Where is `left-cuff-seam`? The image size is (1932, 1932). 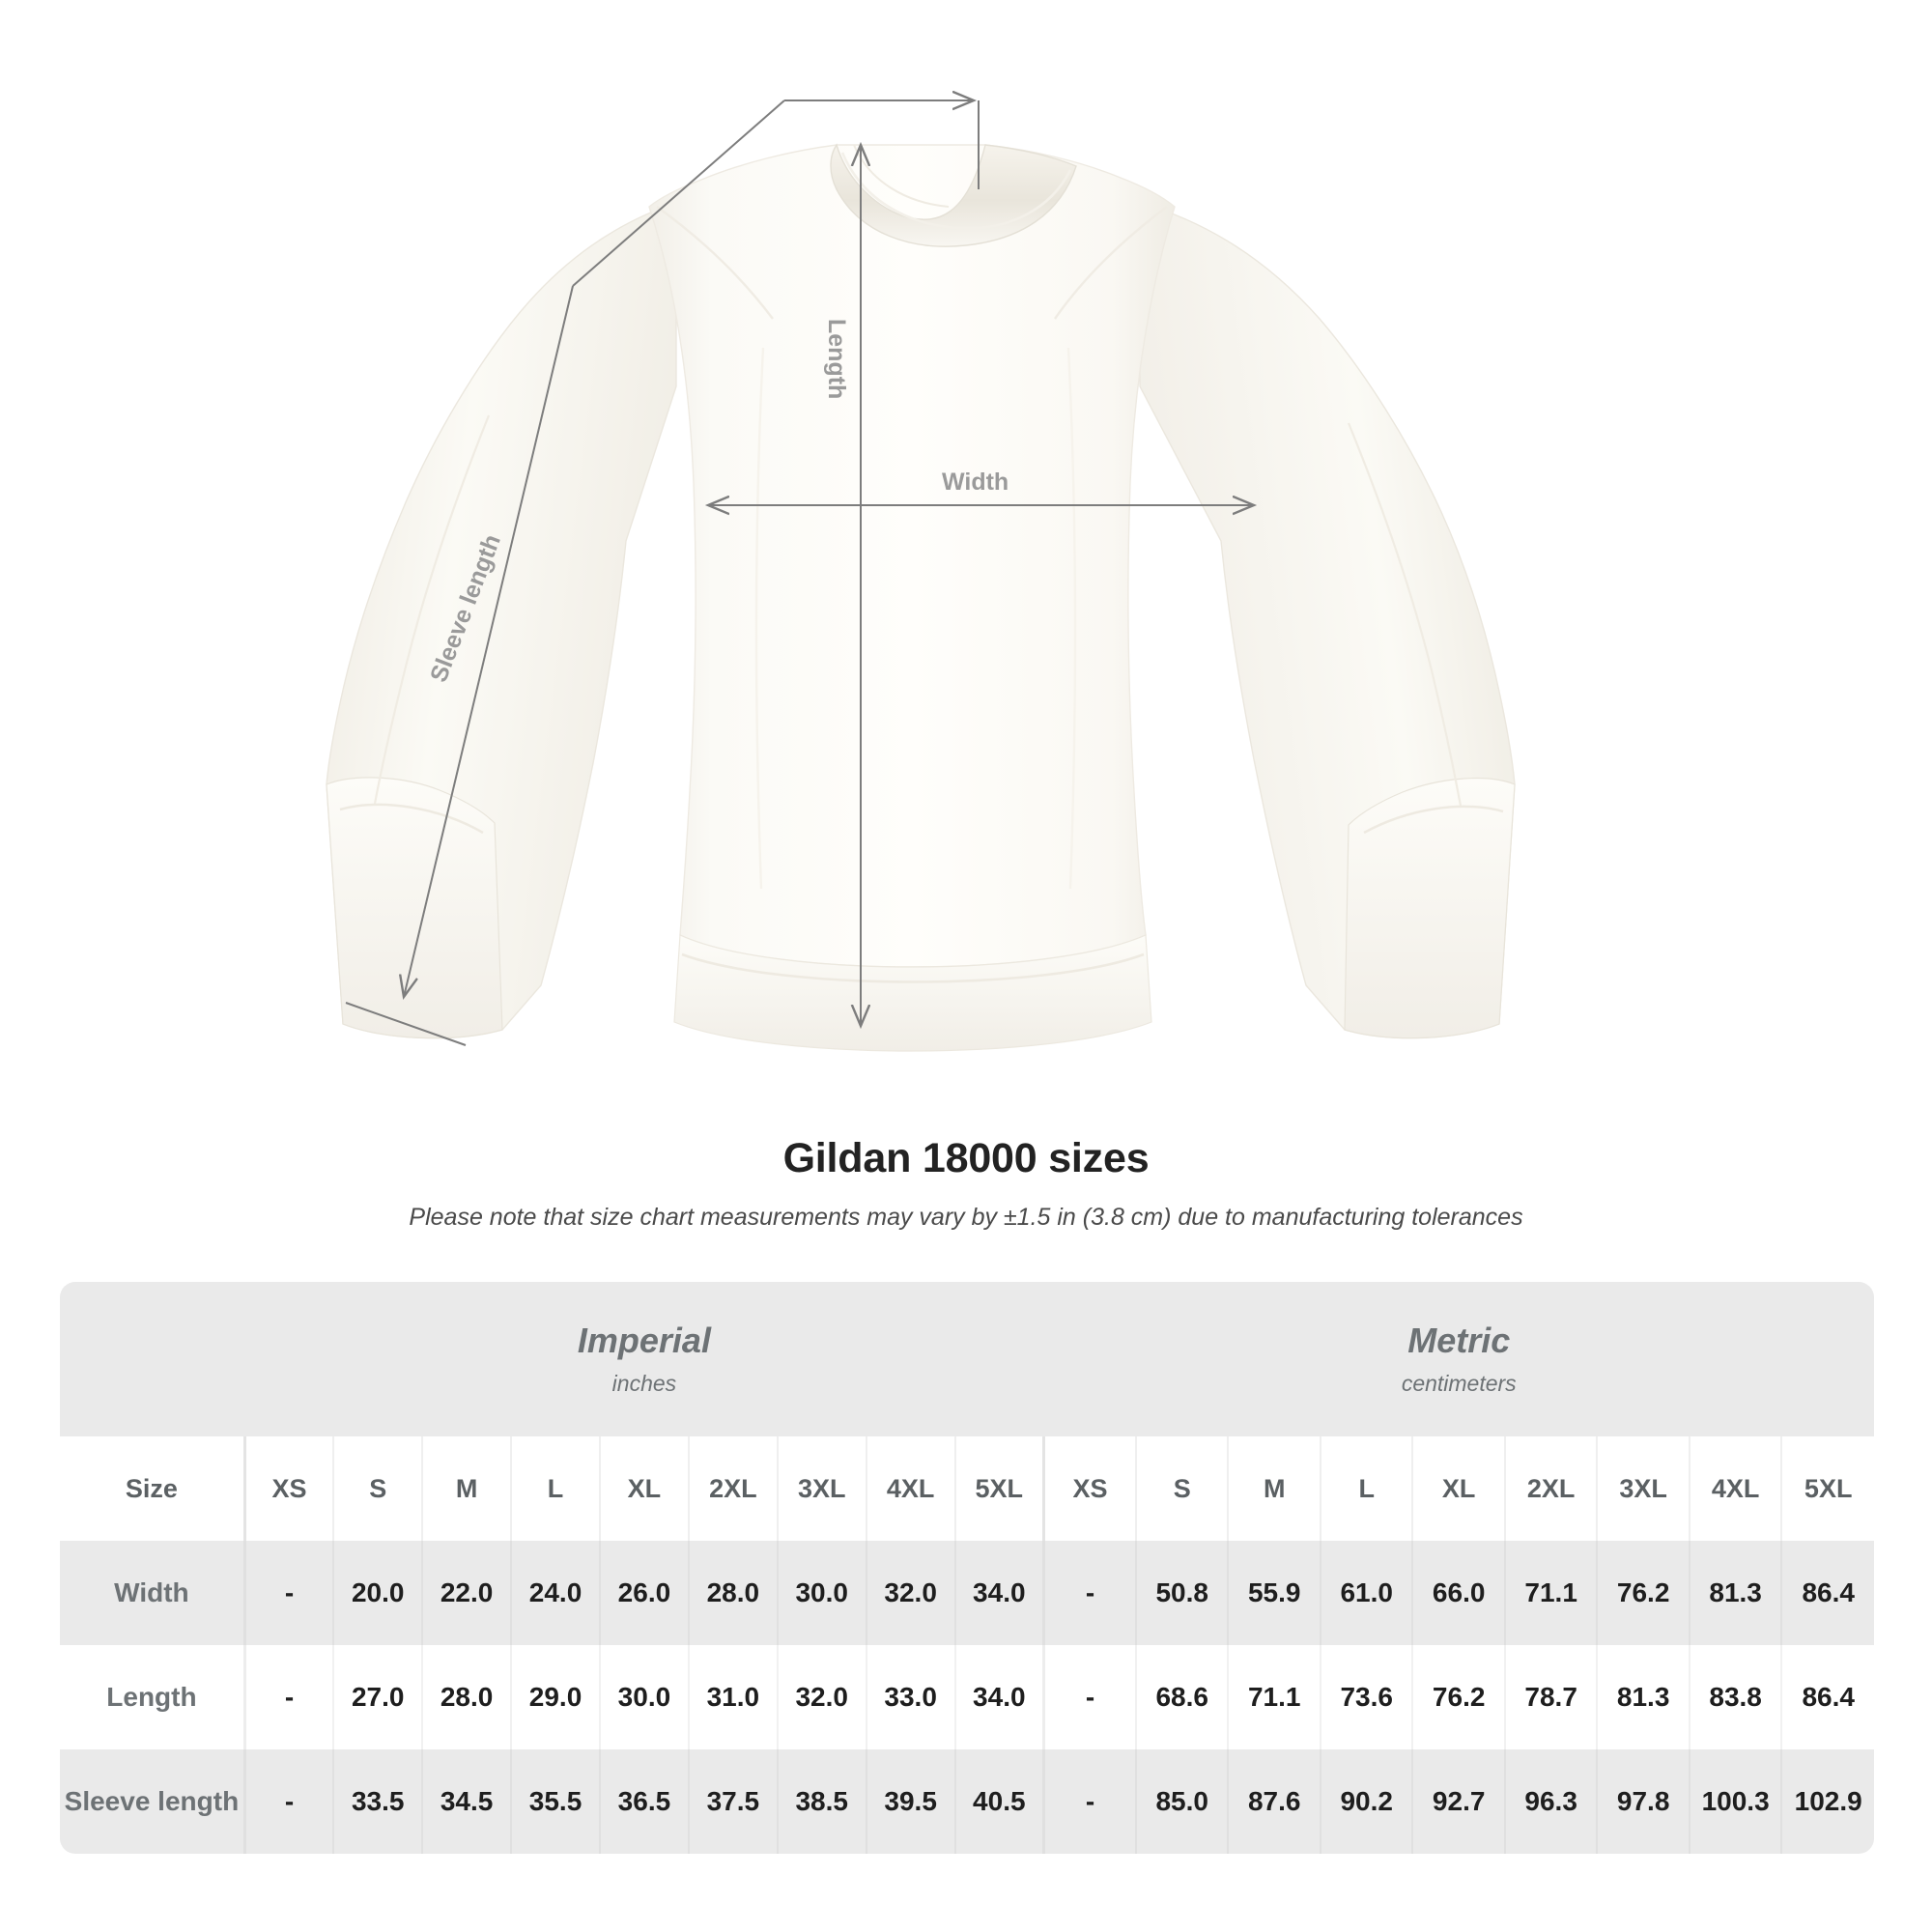 left-cuff-seam is located at coordinates (411, 819).